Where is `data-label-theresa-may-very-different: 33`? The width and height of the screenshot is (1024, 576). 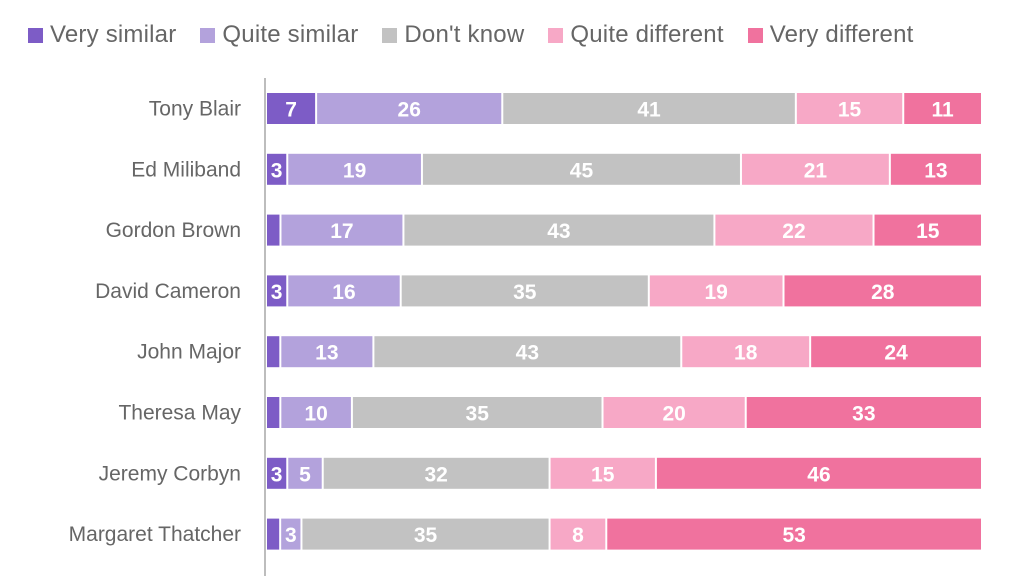
data-label-theresa-may-very-different: 33 is located at coordinates (863, 414).